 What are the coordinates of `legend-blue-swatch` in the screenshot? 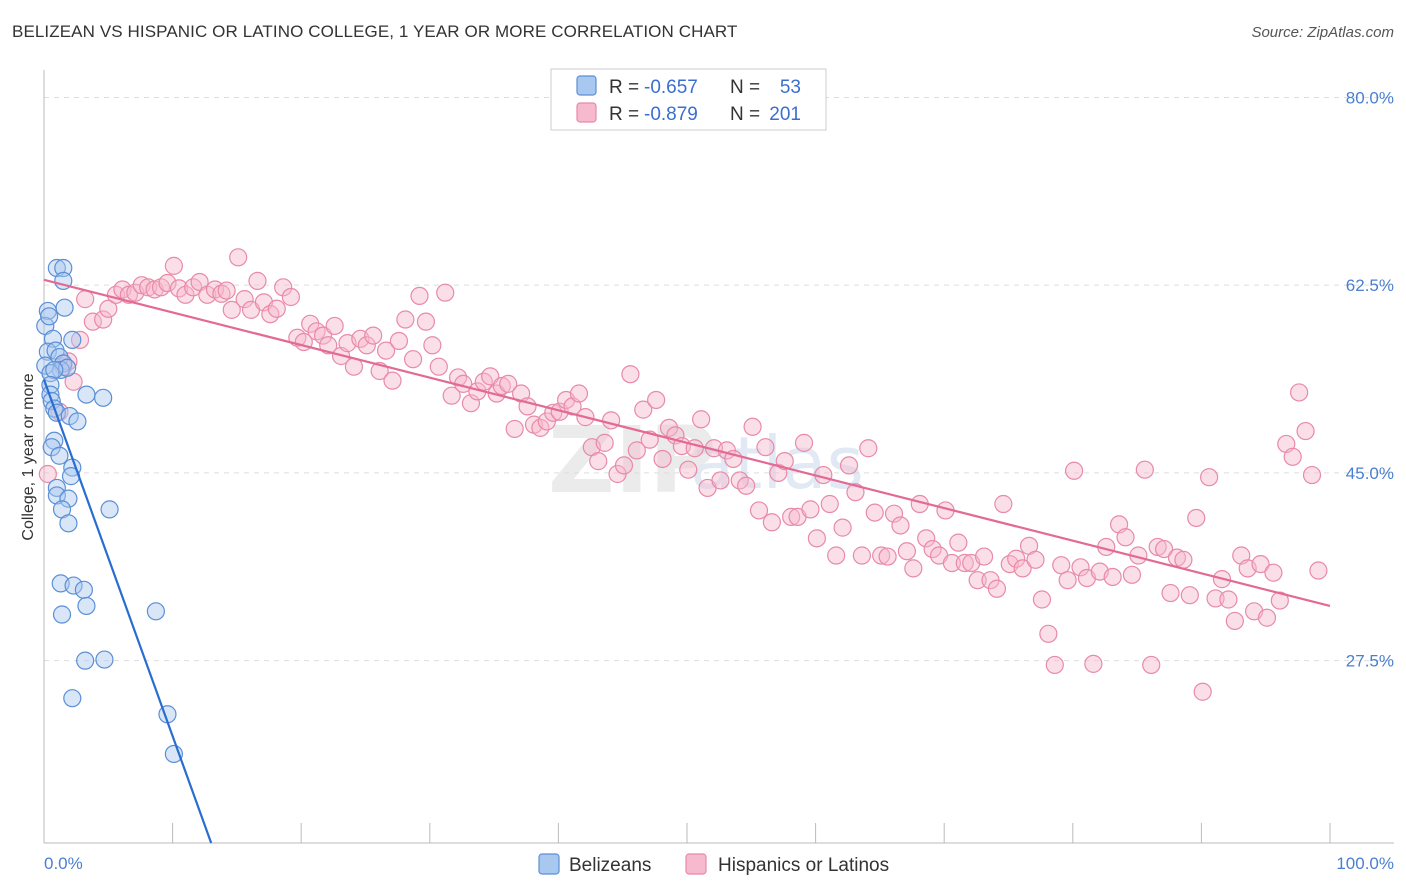 It's located at (586, 85).